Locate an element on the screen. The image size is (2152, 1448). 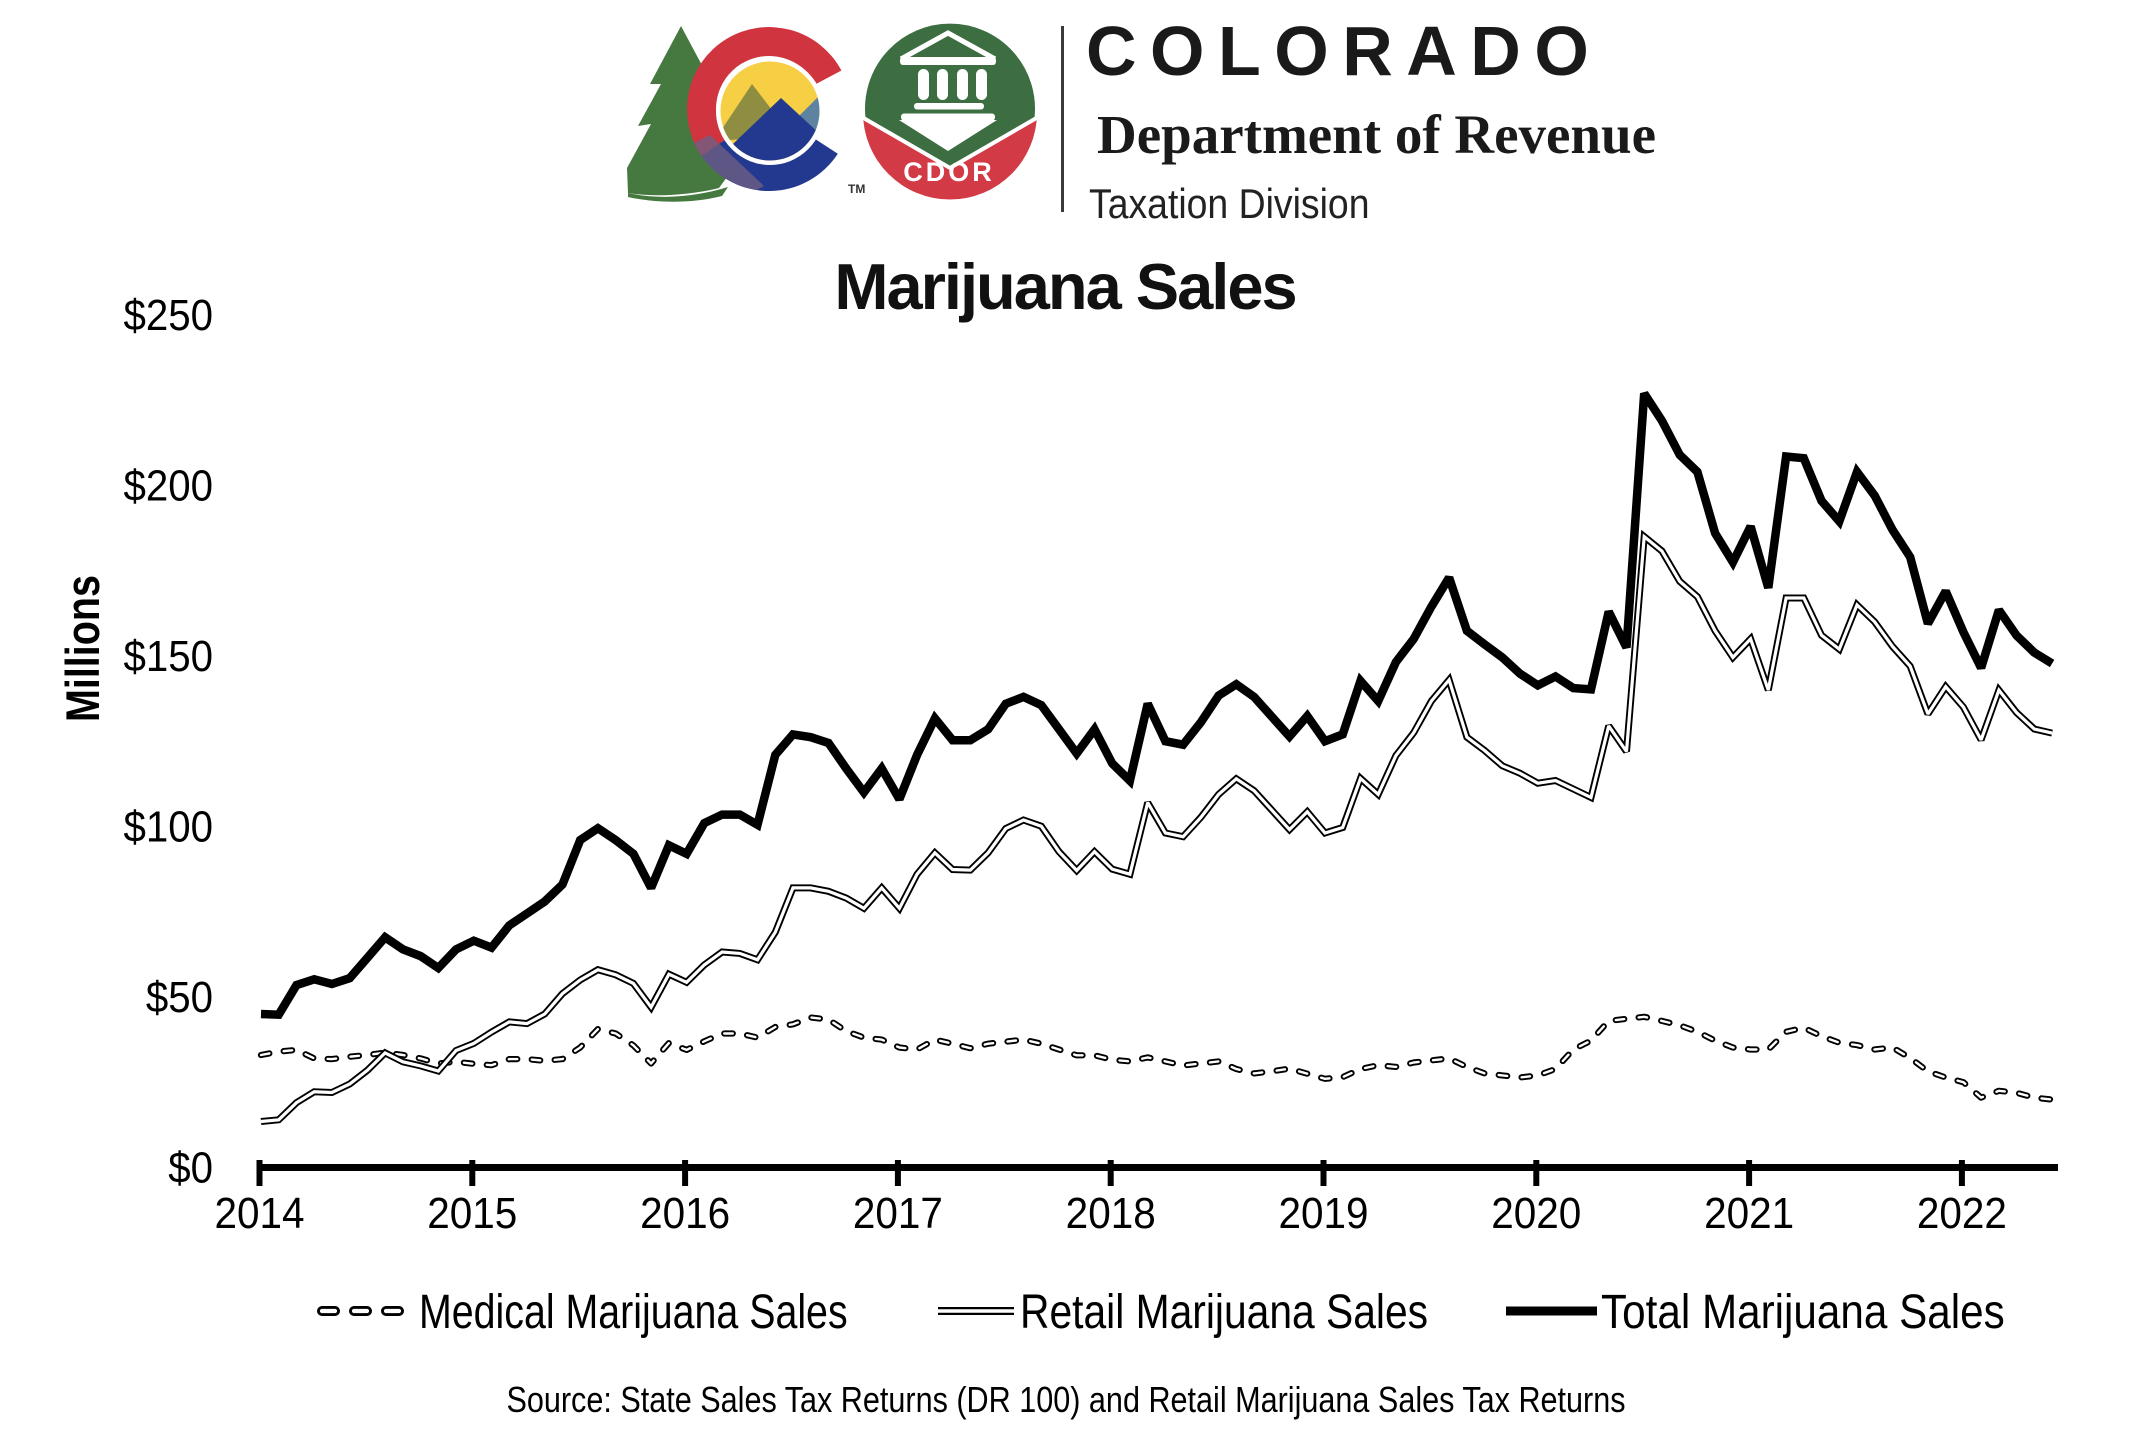
svg-text: 2018 is located at coordinates (1111, 1212).